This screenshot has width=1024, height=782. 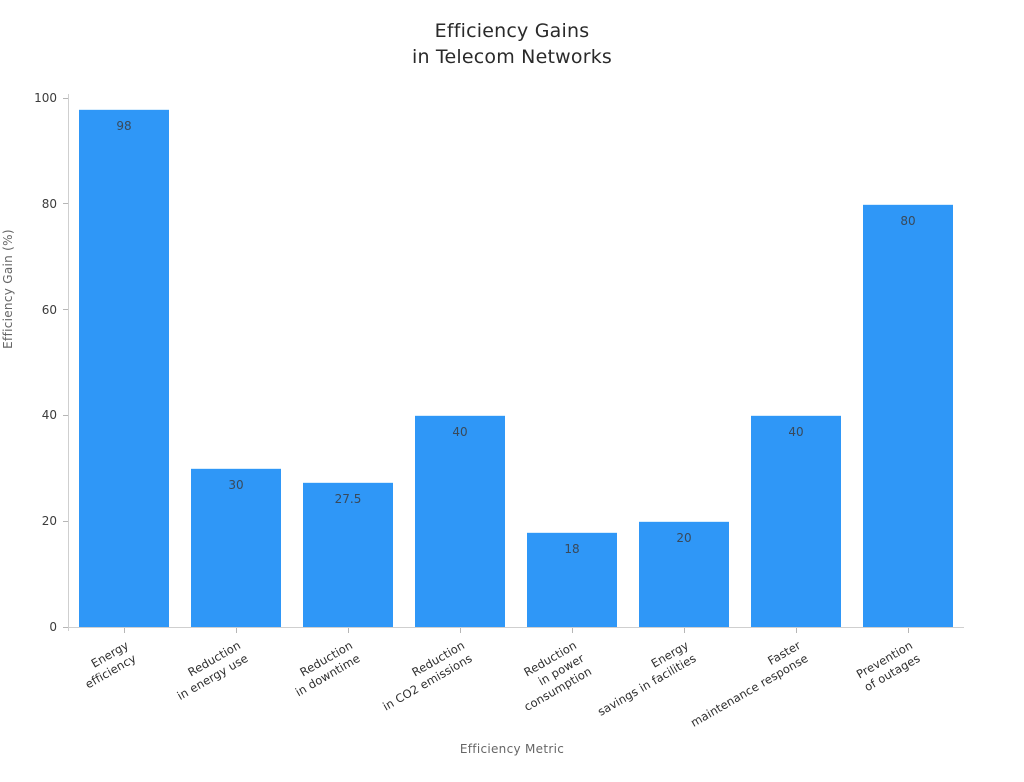 I want to click on y-axis-spine, so click(x=68, y=362).